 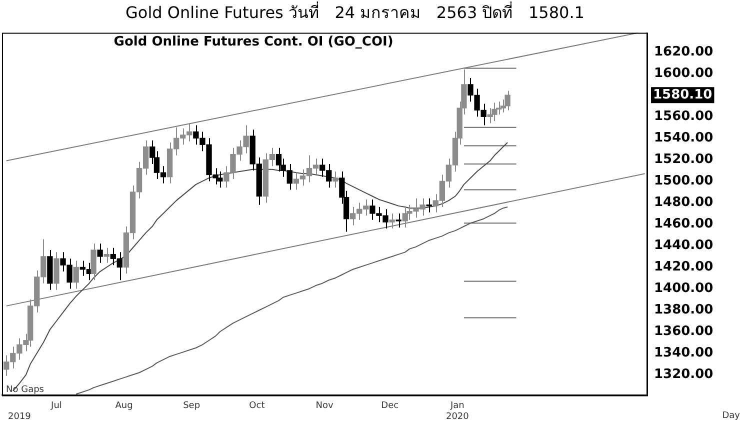 I want to click on chart-title: Gold Online Futures วันที่ 24 มกราคม 2563 ปิดที่ 1580.1, so click(x=355, y=11).